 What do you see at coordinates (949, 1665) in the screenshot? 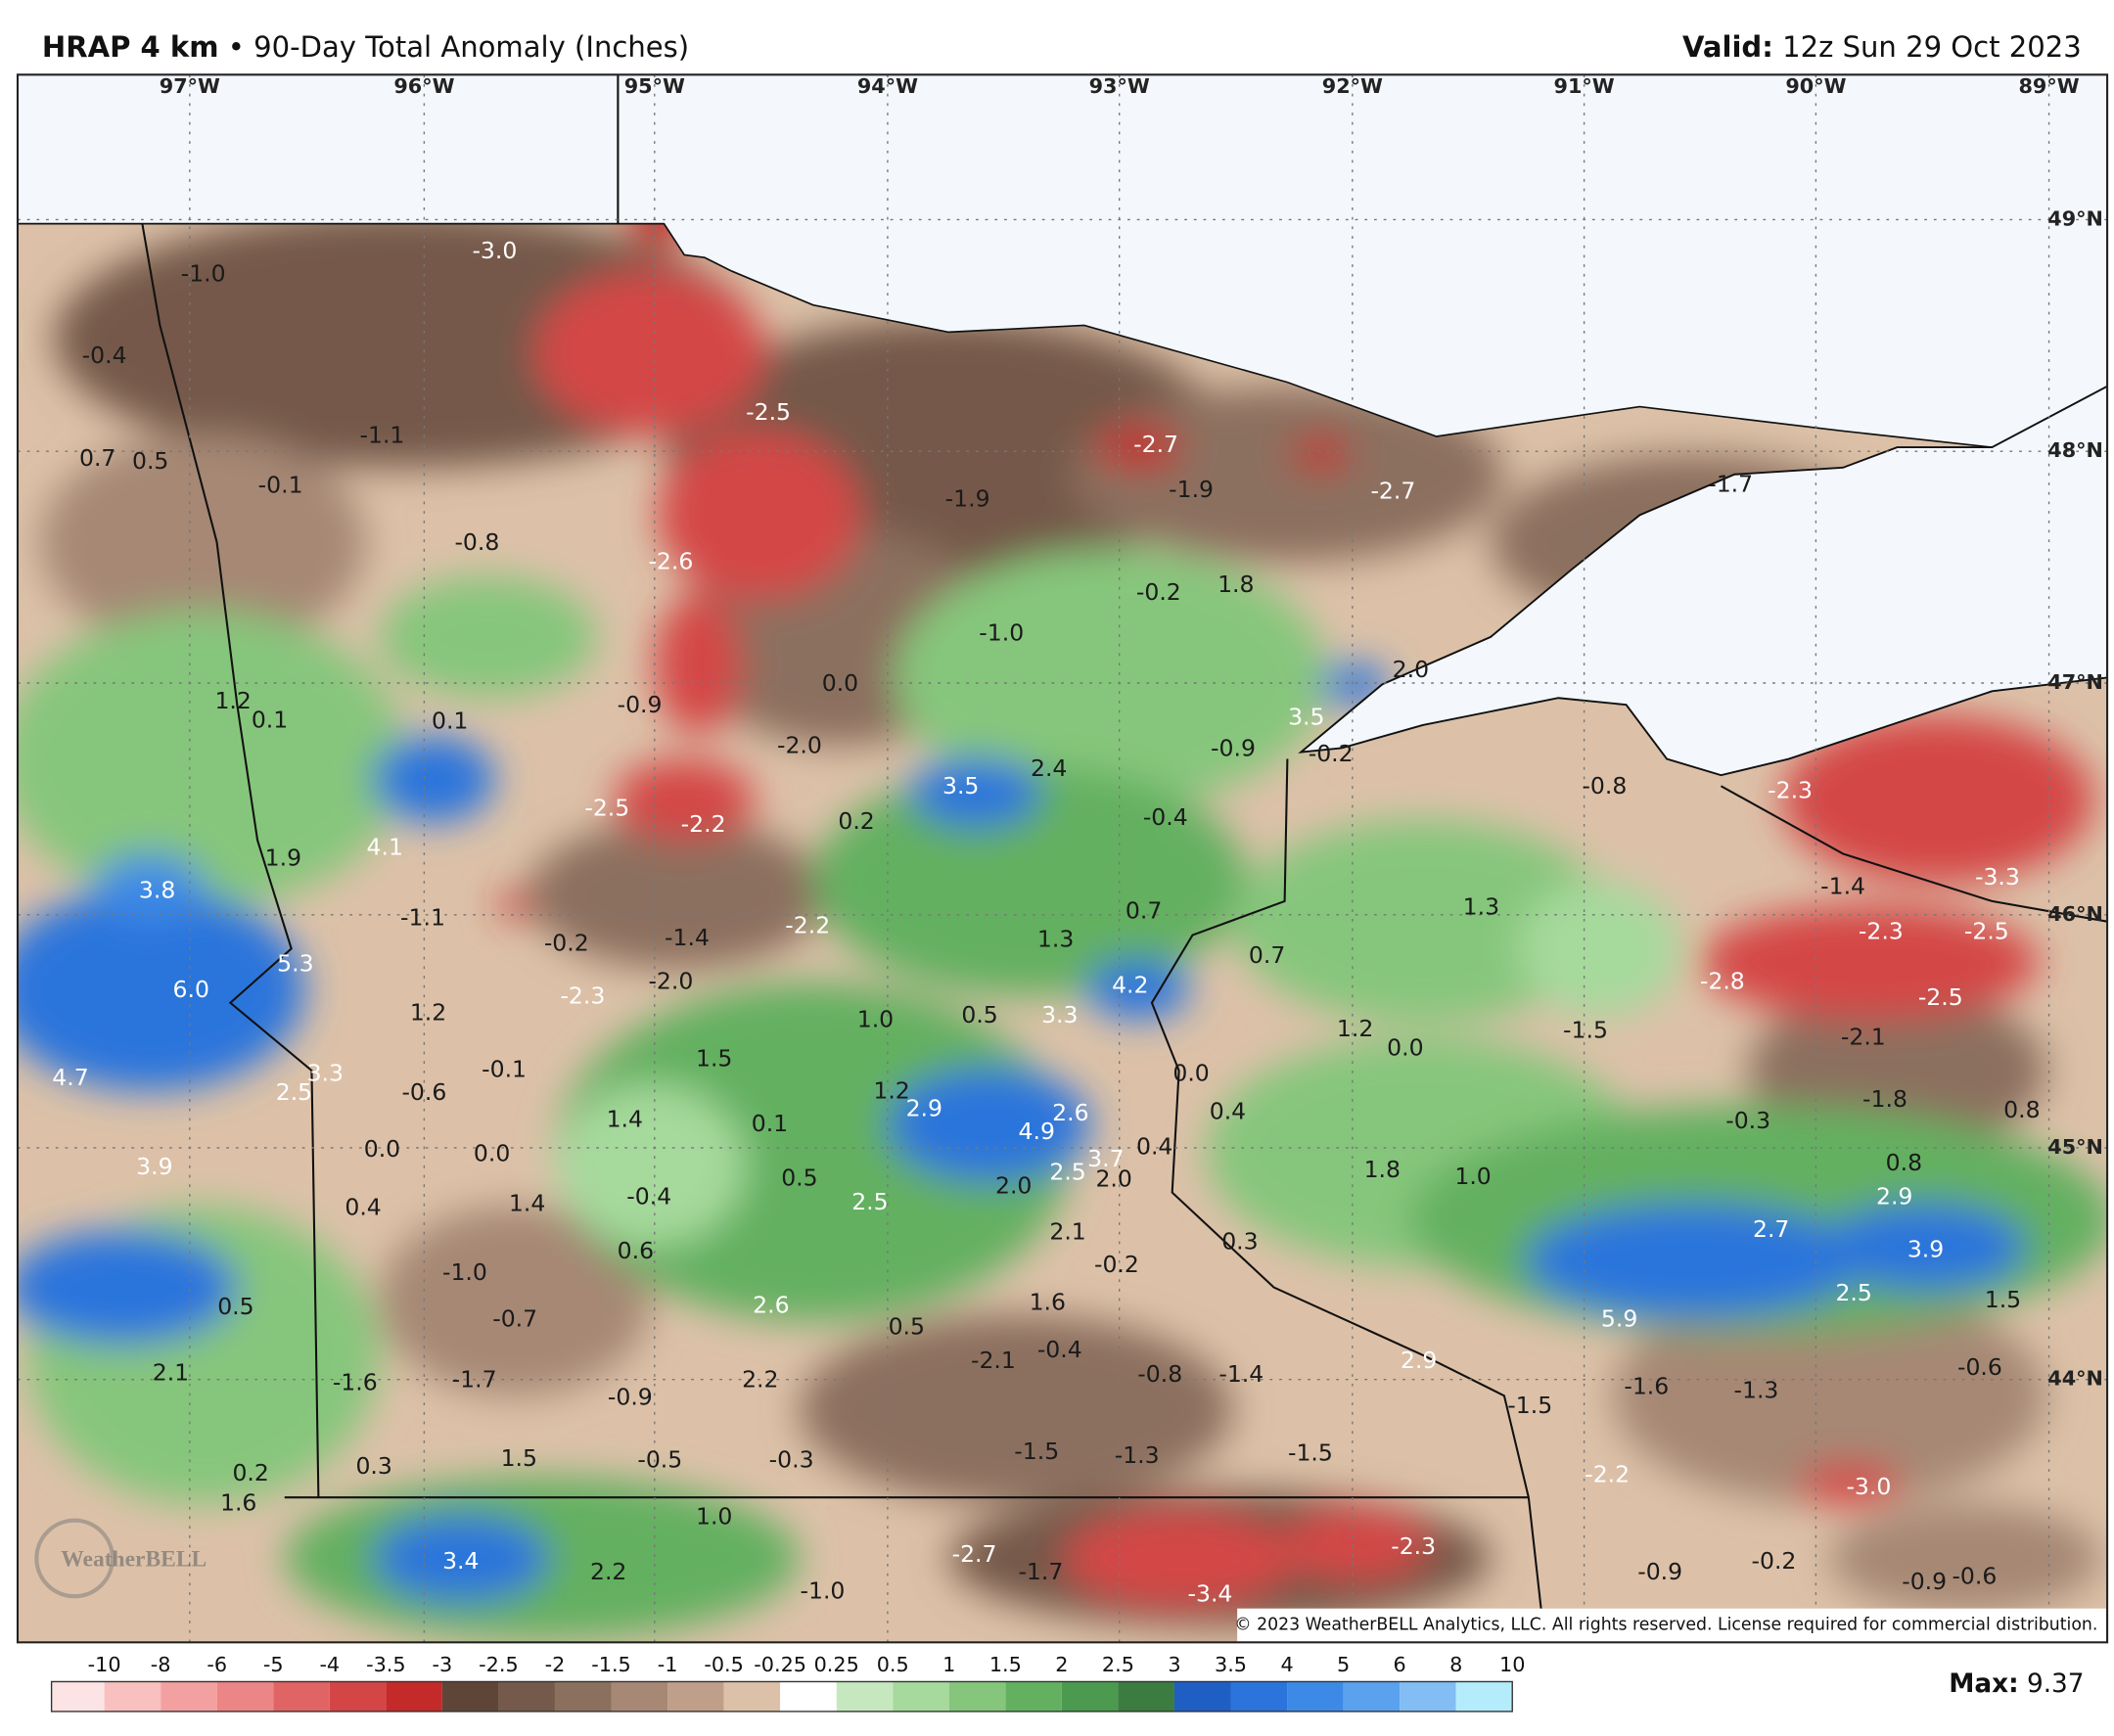
I see `legend-label: 1` at bounding box center [949, 1665].